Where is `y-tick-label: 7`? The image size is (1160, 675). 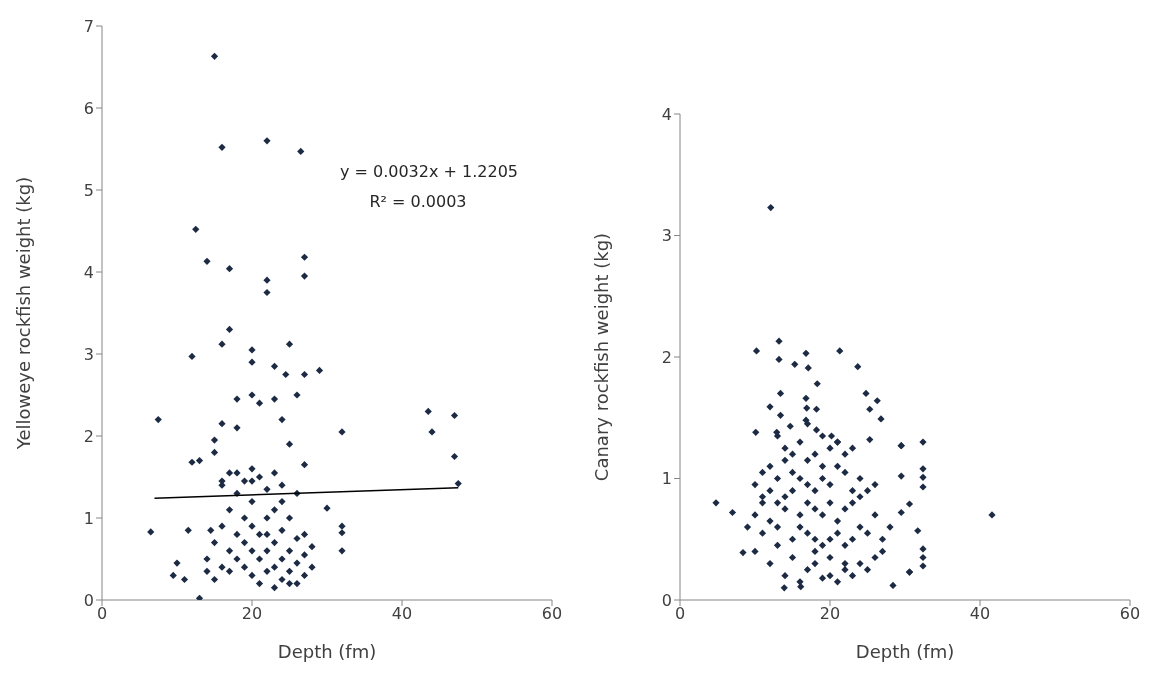 y-tick-label: 7 is located at coordinates (88, 26).